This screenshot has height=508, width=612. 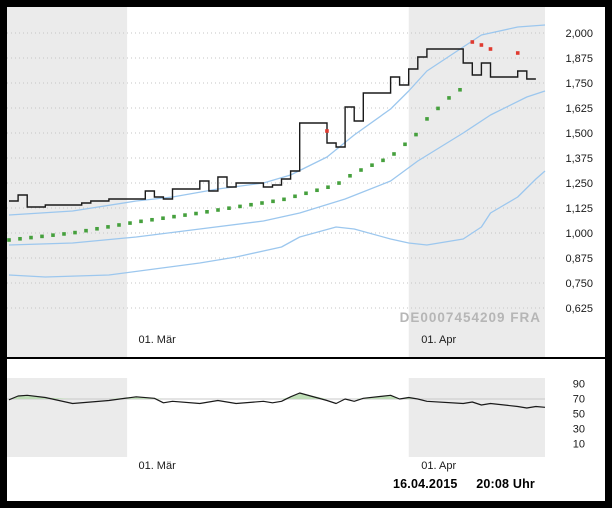 I want to click on watermark: DE0007454209 FRA, so click(x=470, y=317).